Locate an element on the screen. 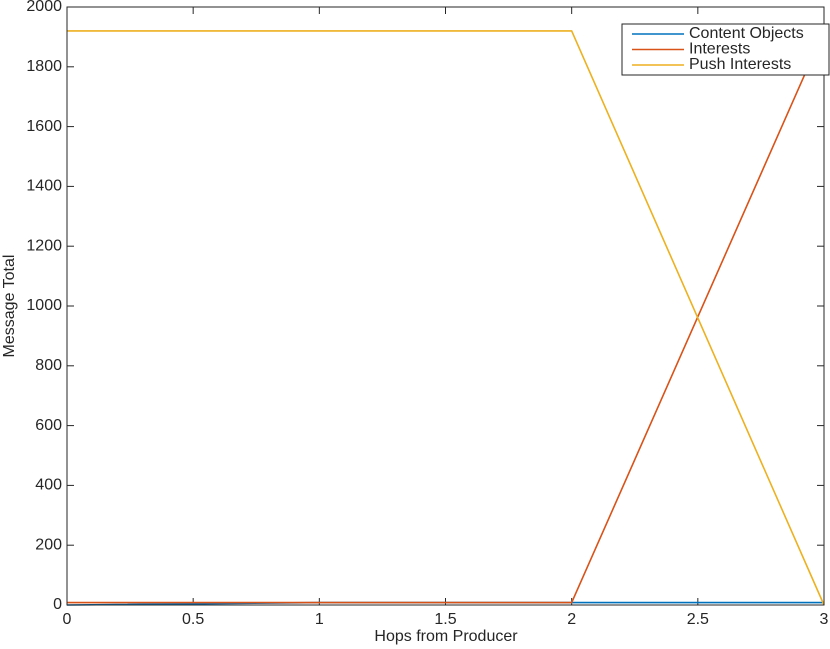 This screenshot has height=649, width=830. x-tick-label: 2 is located at coordinates (571, 619).